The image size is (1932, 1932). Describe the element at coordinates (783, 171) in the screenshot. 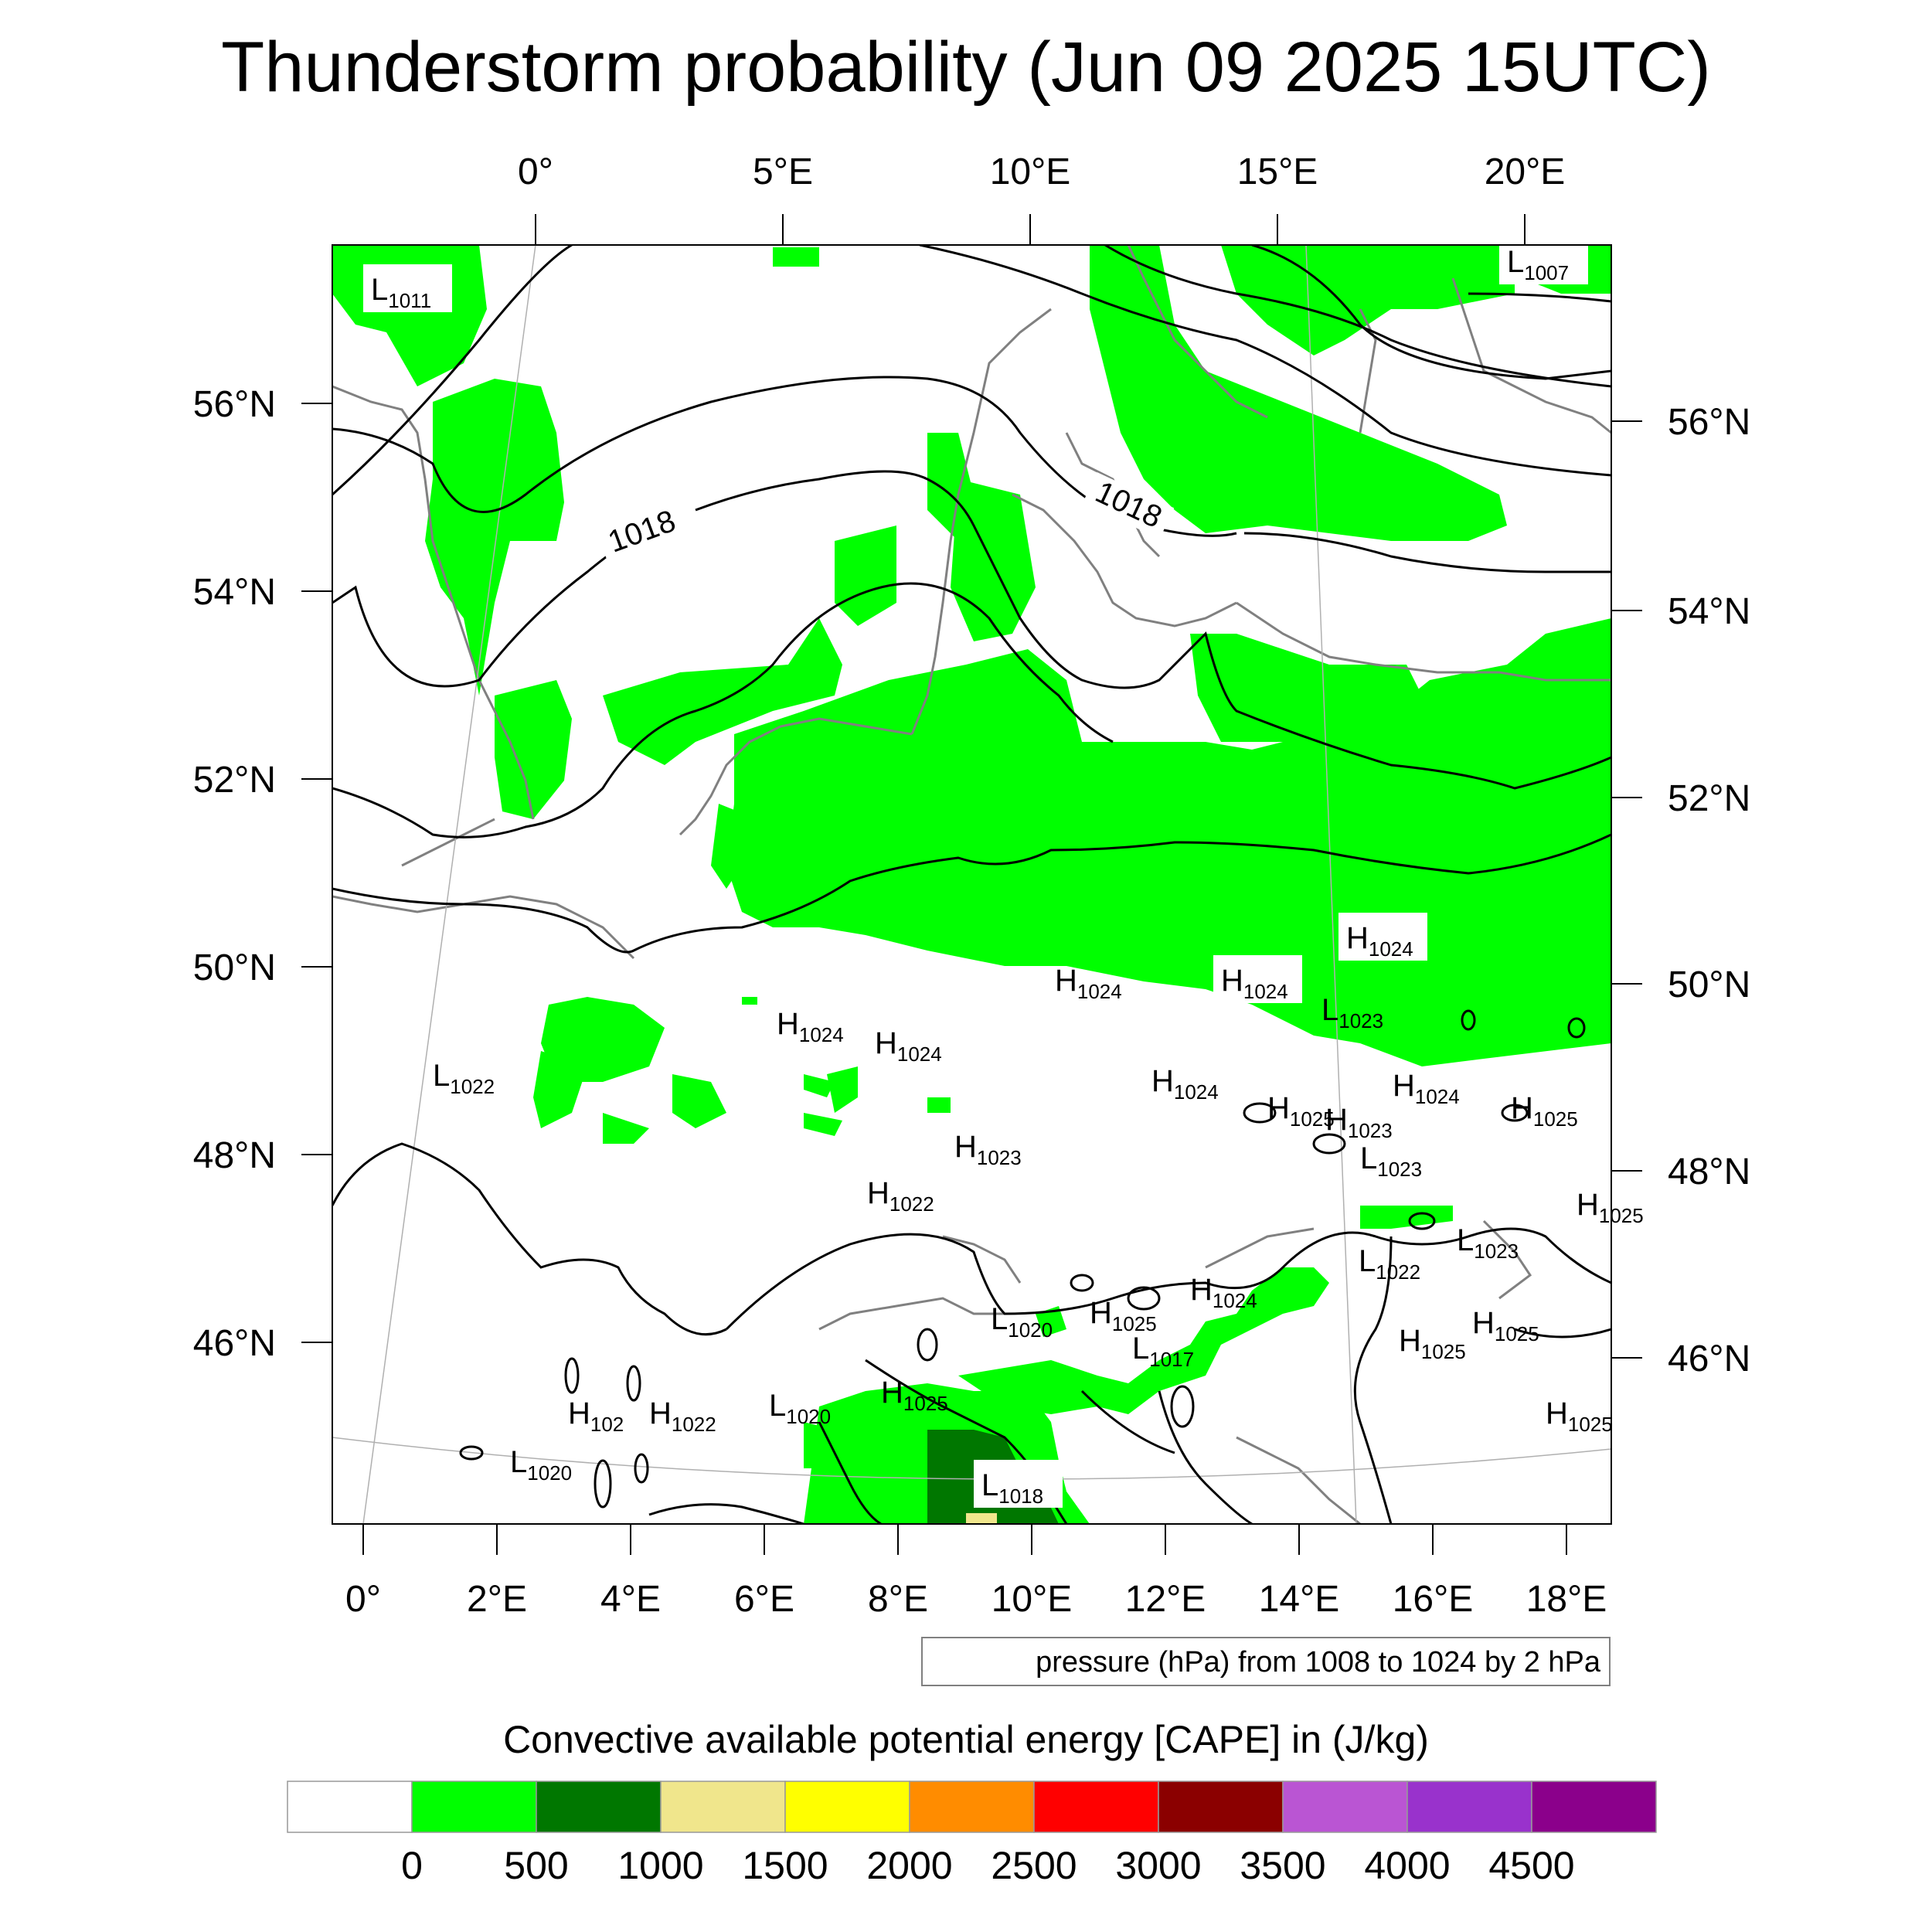

I see `top-lon-label: 5°E` at that location.